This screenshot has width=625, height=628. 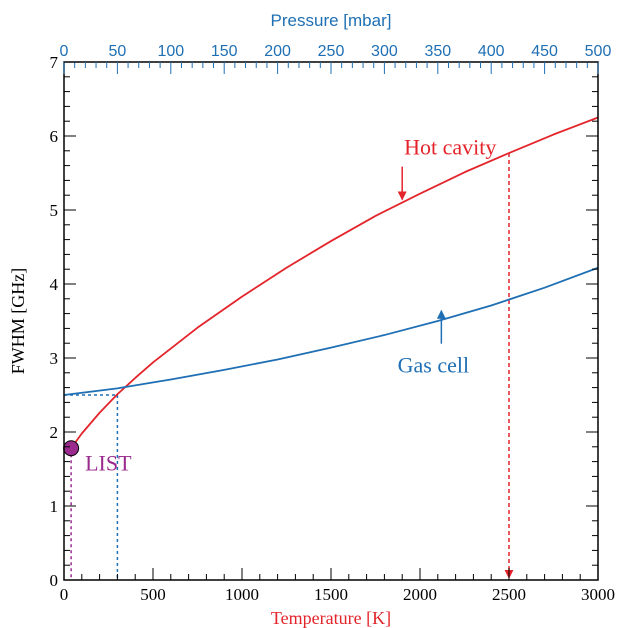 I want to click on x-tick-label: 3000, so click(x=598, y=594).